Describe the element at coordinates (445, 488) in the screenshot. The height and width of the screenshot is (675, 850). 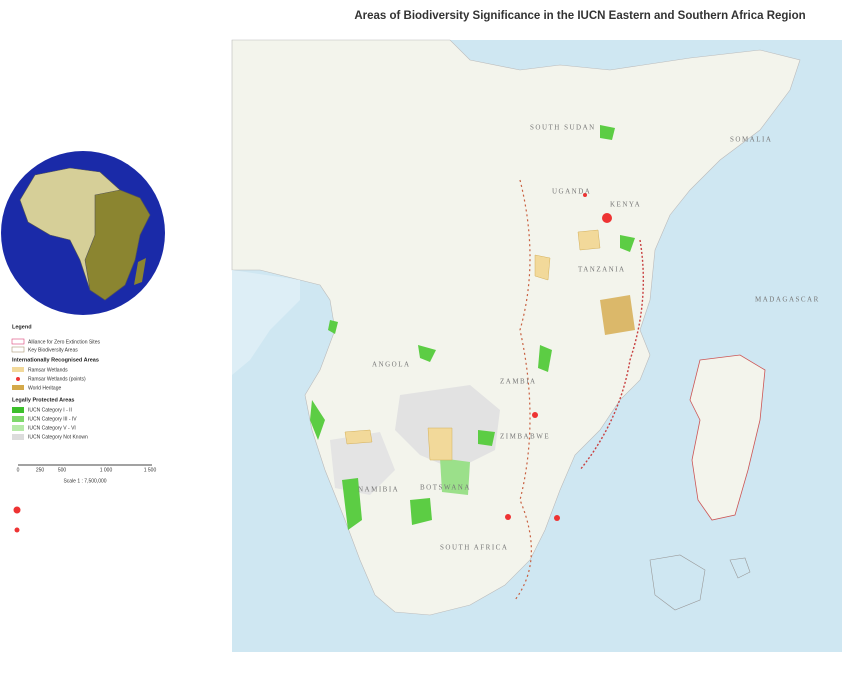
I see `country-label: BOTSWANA` at that location.